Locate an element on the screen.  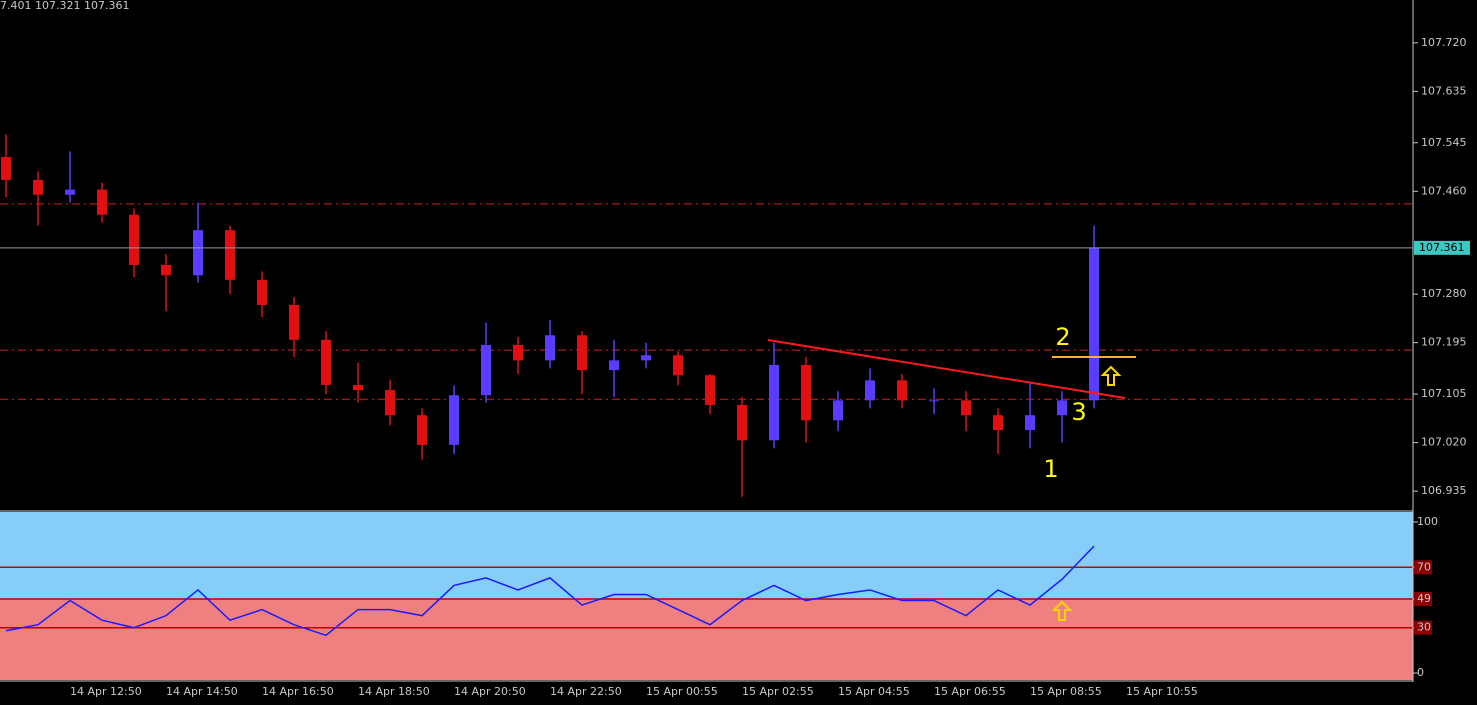
y-tick-label: 107.195 is located at coordinates (1444, 342).